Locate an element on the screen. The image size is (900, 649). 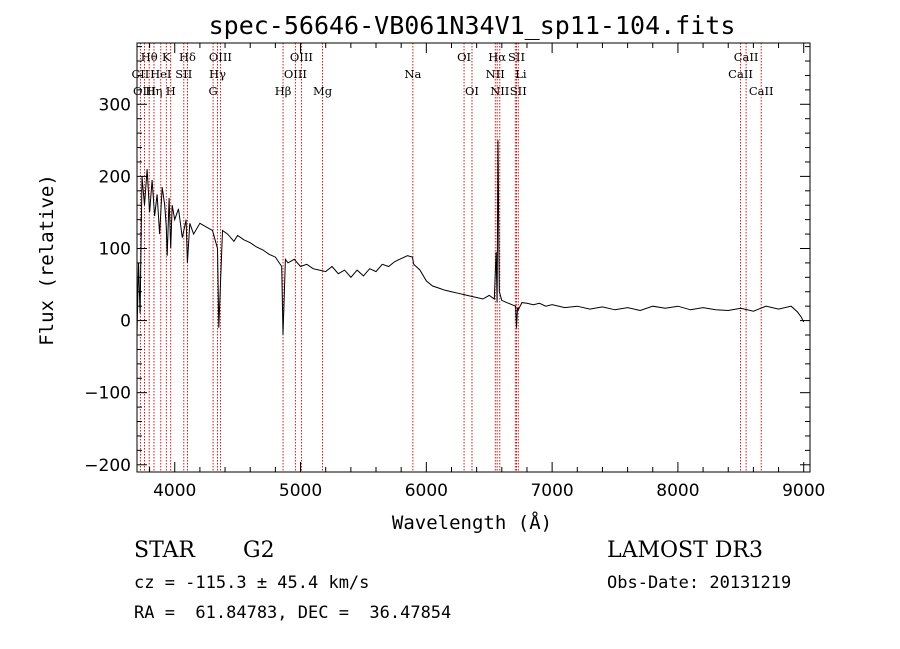
object-class: STAR is located at coordinates (164, 550).